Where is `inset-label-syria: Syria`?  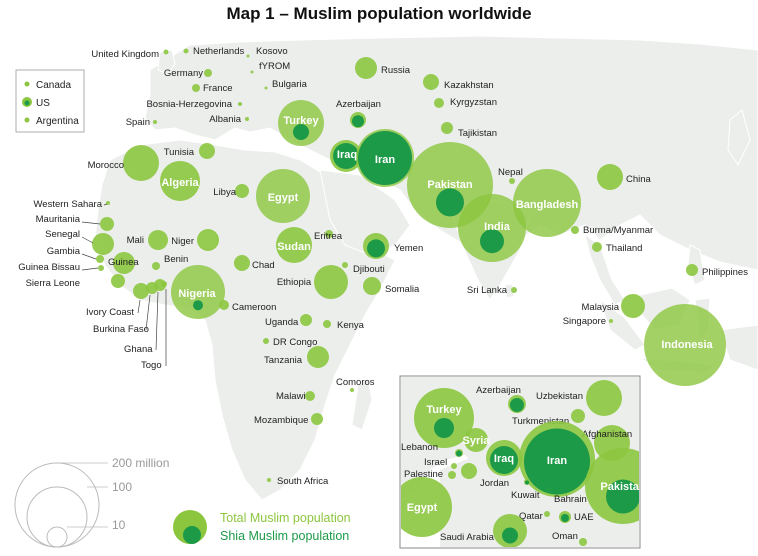 inset-label-syria: Syria is located at coordinates (477, 441).